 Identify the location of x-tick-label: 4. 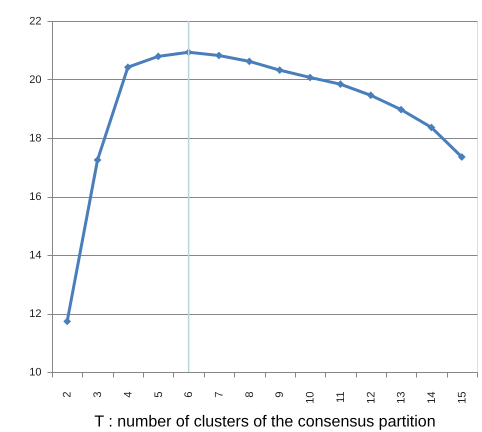
(128, 395).